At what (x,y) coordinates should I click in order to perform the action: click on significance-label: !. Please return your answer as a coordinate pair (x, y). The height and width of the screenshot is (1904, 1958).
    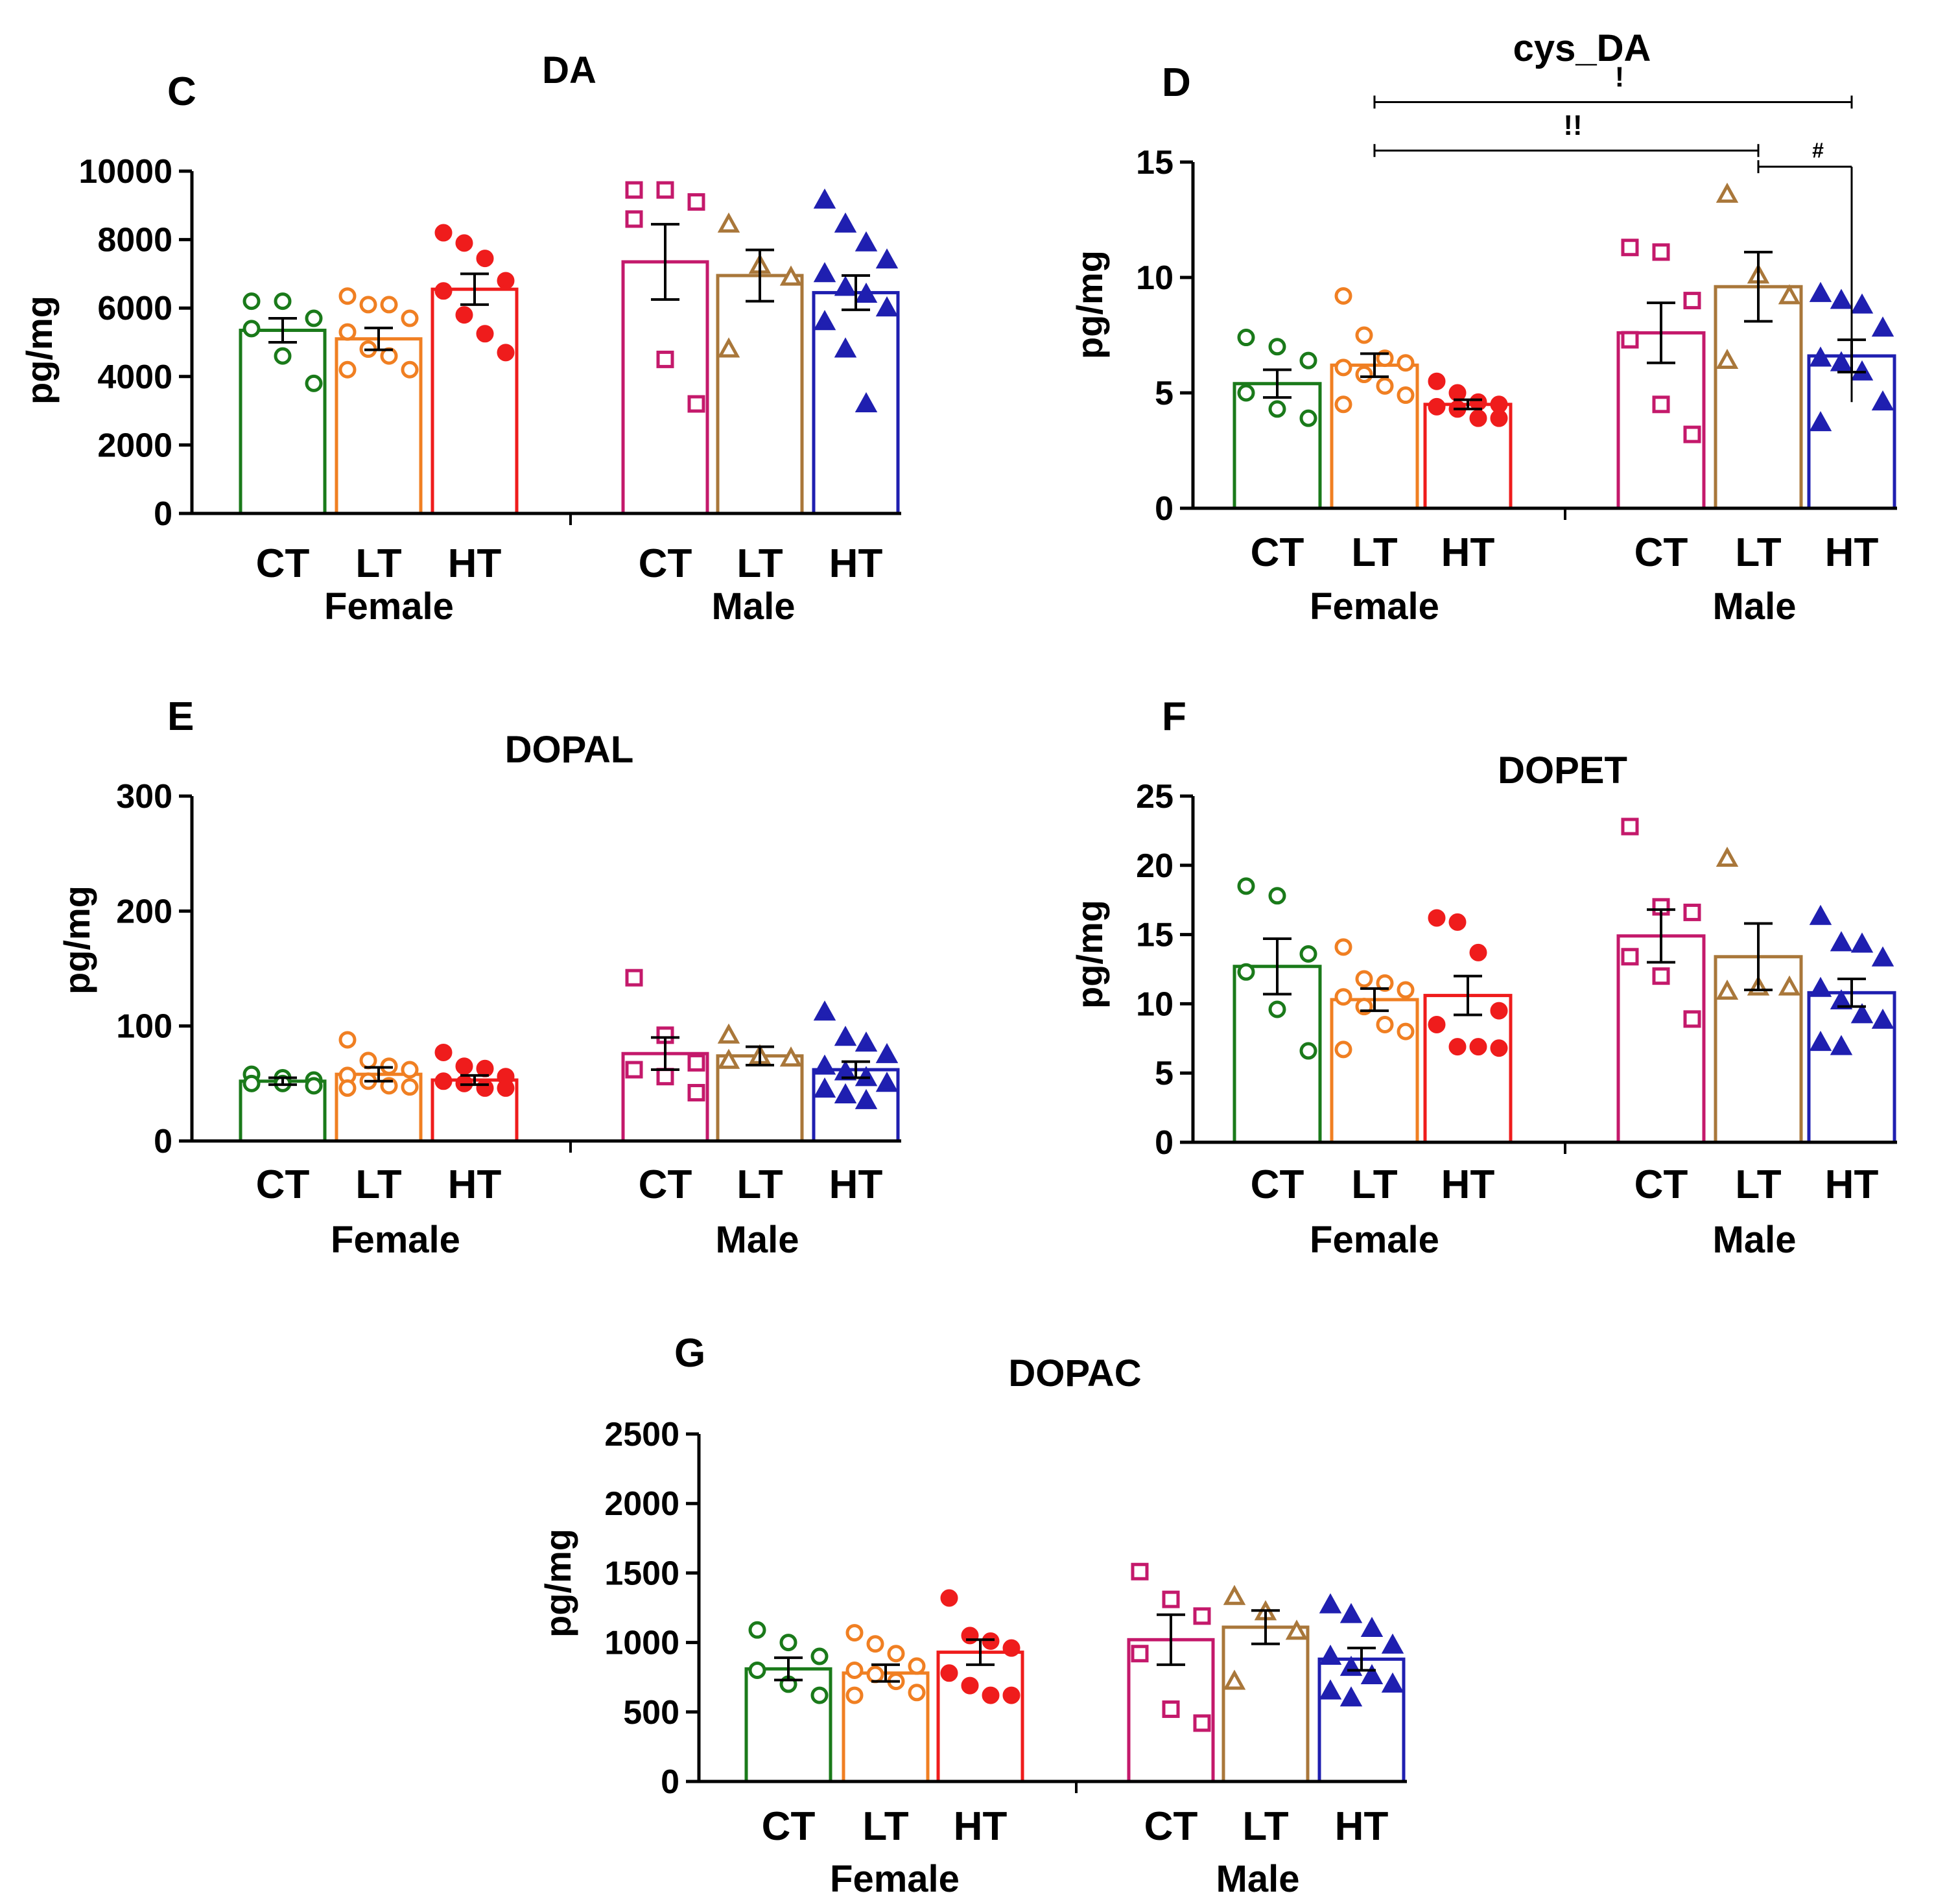
    Looking at the image, I should click on (1620, 77).